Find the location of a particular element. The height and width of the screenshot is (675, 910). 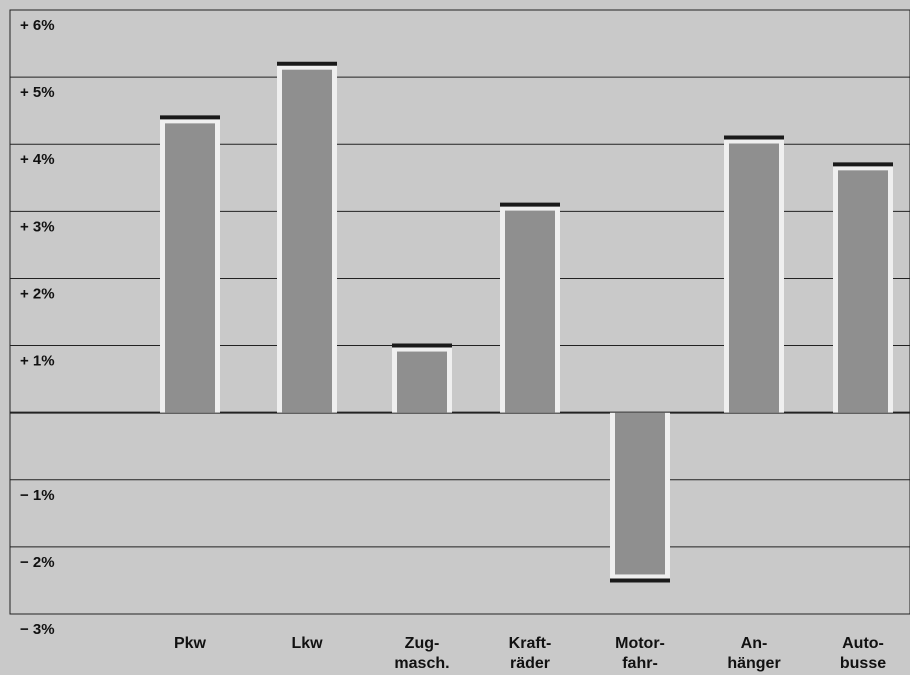

category-label: räder is located at coordinates (530, 663).